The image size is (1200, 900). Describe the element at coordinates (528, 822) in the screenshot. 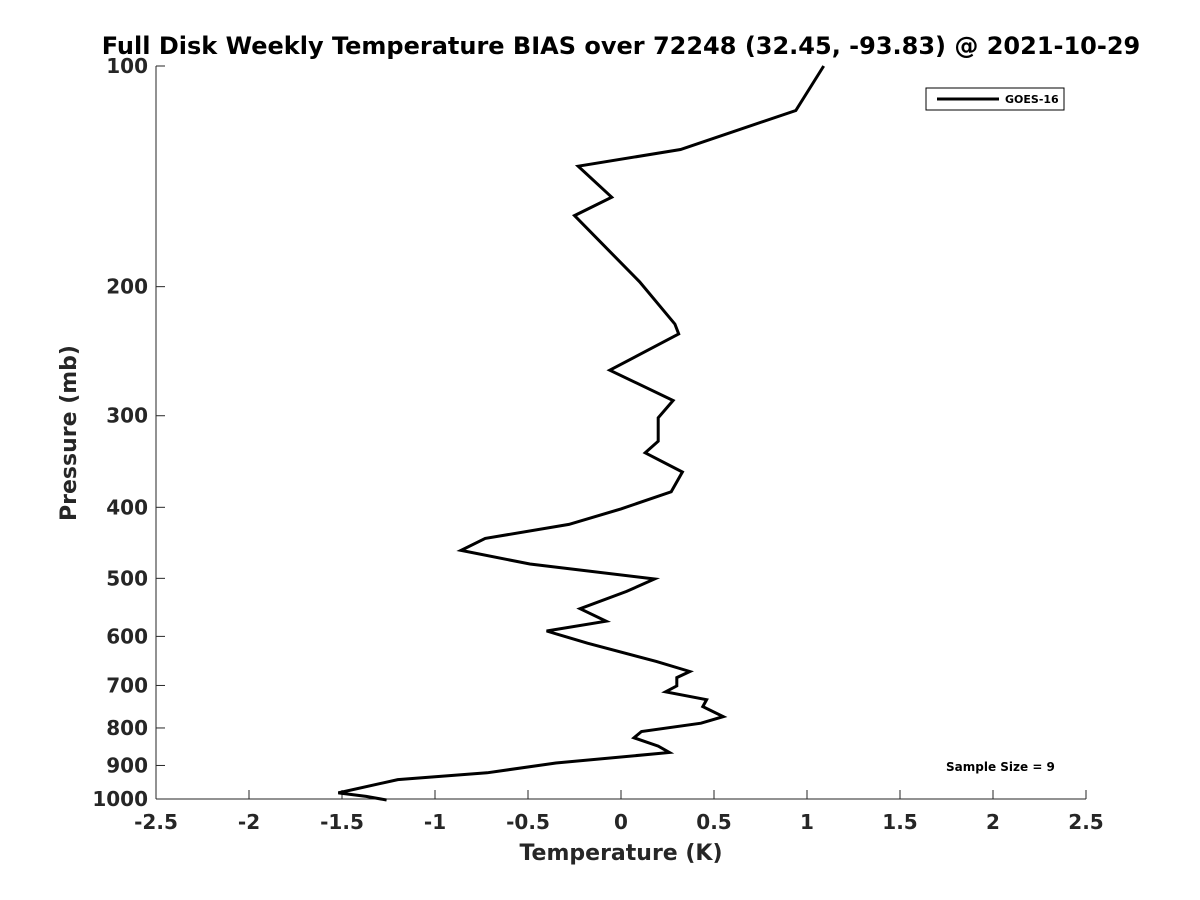

I see `x-tick-label: -0.5` at that location.